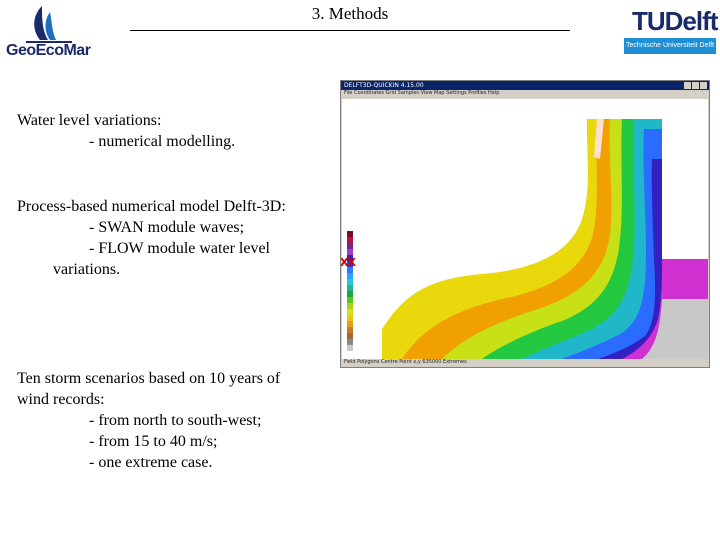 This screenshot has width=720, height=540. What do you see at coordinates (151, 462) in the screenshot?
I see `text-line: - one extreme case.` at bounding box center [151, 462].